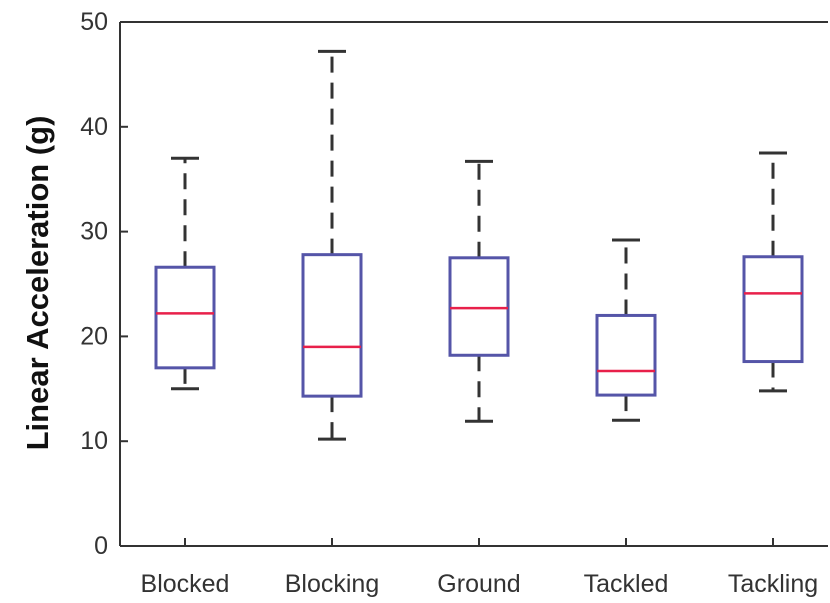 The image size is (830, 603). Describe the element at coordinates (332, 584) in the screenshot. I see `x-tick-label: Blocking` at that location.